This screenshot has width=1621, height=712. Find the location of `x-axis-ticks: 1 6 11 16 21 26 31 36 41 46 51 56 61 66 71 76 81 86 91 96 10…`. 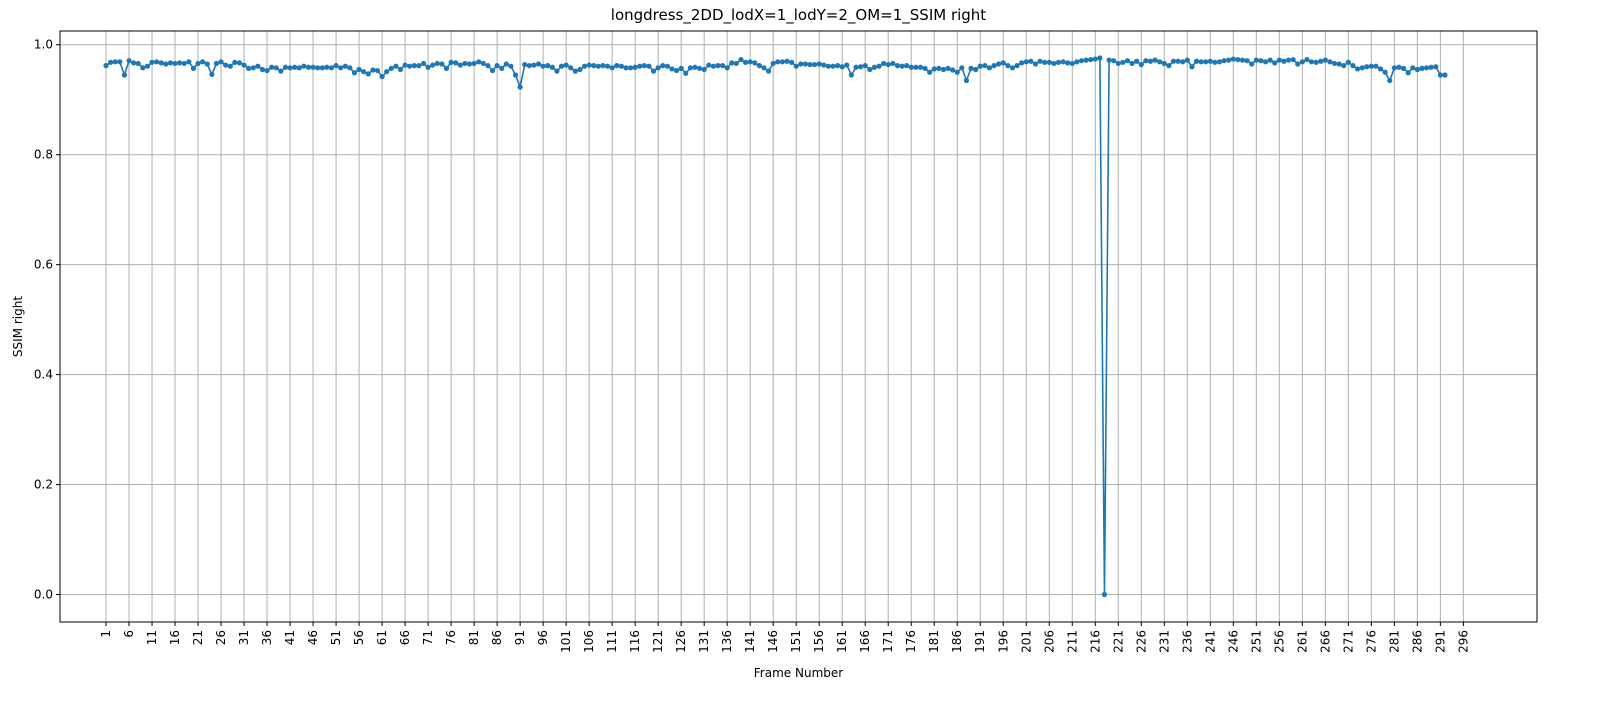

x-axis-ticks: 1 6 11 16 21 26 31 36 41 46 51 56 61 66 71 76 81 86 91 96 10… is located at coordinates (784, 637).